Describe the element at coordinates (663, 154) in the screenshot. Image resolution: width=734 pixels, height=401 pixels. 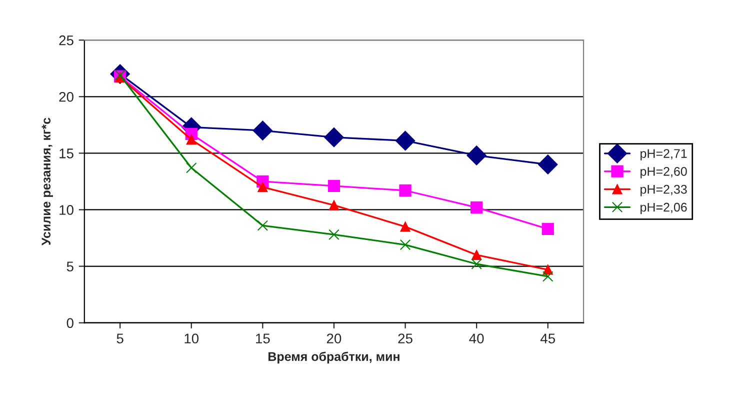
I see `legend-label: pH=2,71` at that location.